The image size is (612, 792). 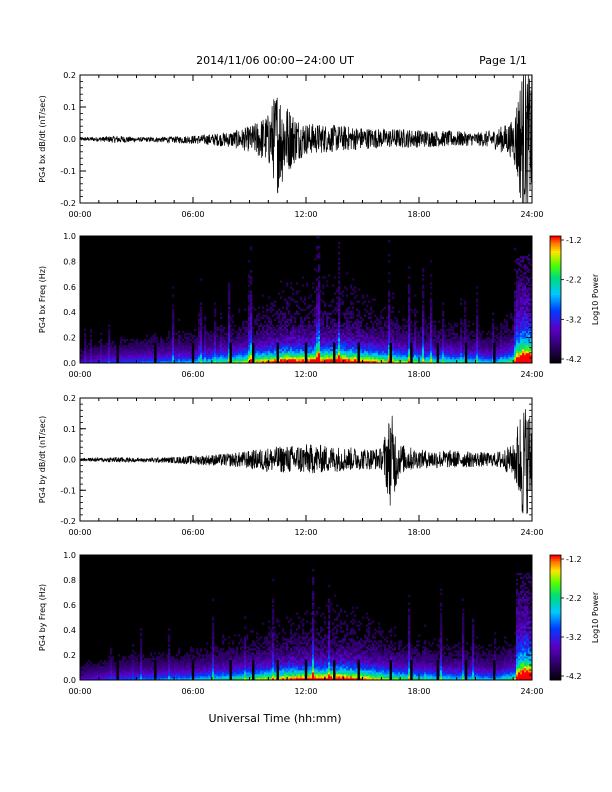 What do you see at coordinates (531, 374) in the screenshot?
I see `x-tick-label: 24:00` at bounding box center [531, 374].